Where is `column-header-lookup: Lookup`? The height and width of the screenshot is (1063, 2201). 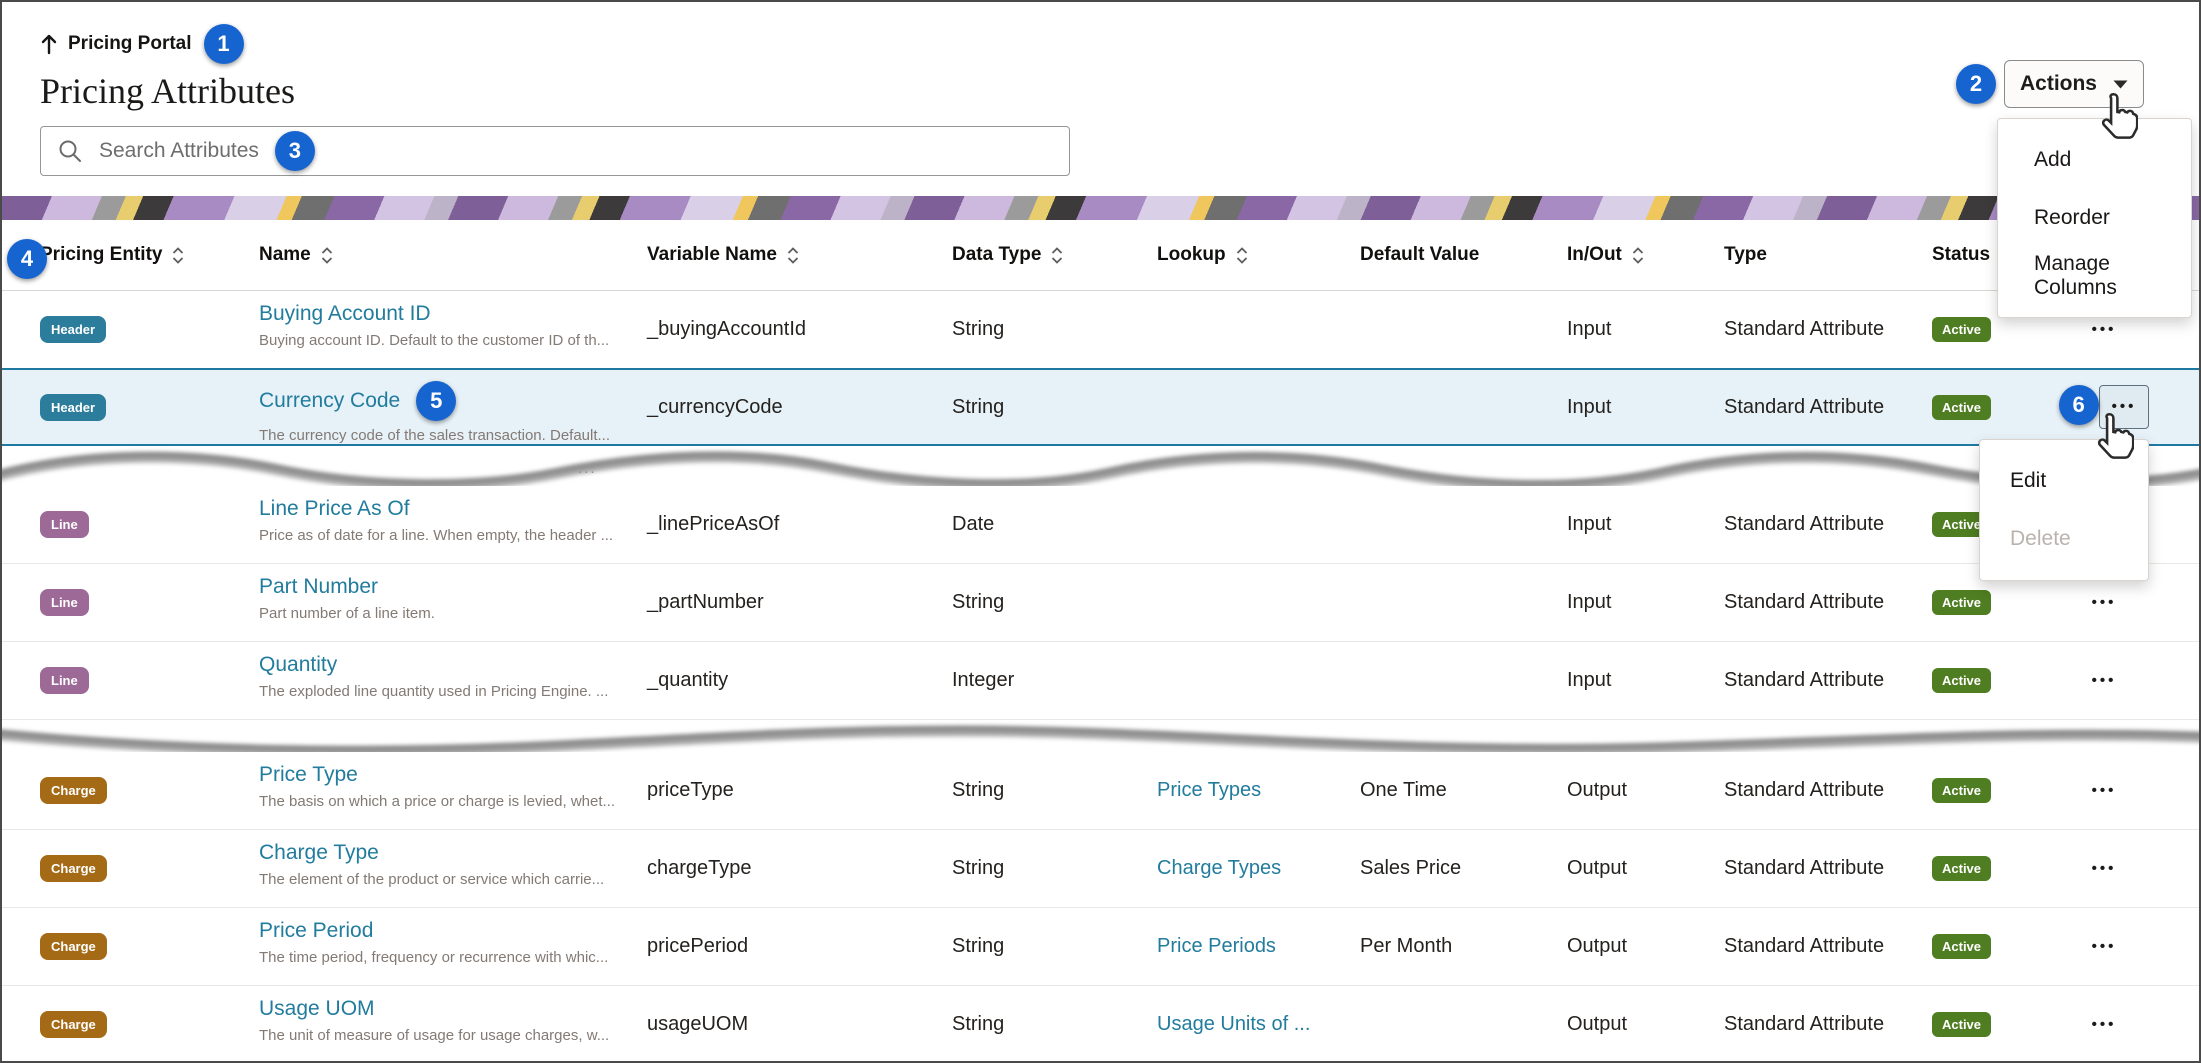
column-header-lookup: Lookup is located at coordinates (1258, 255).